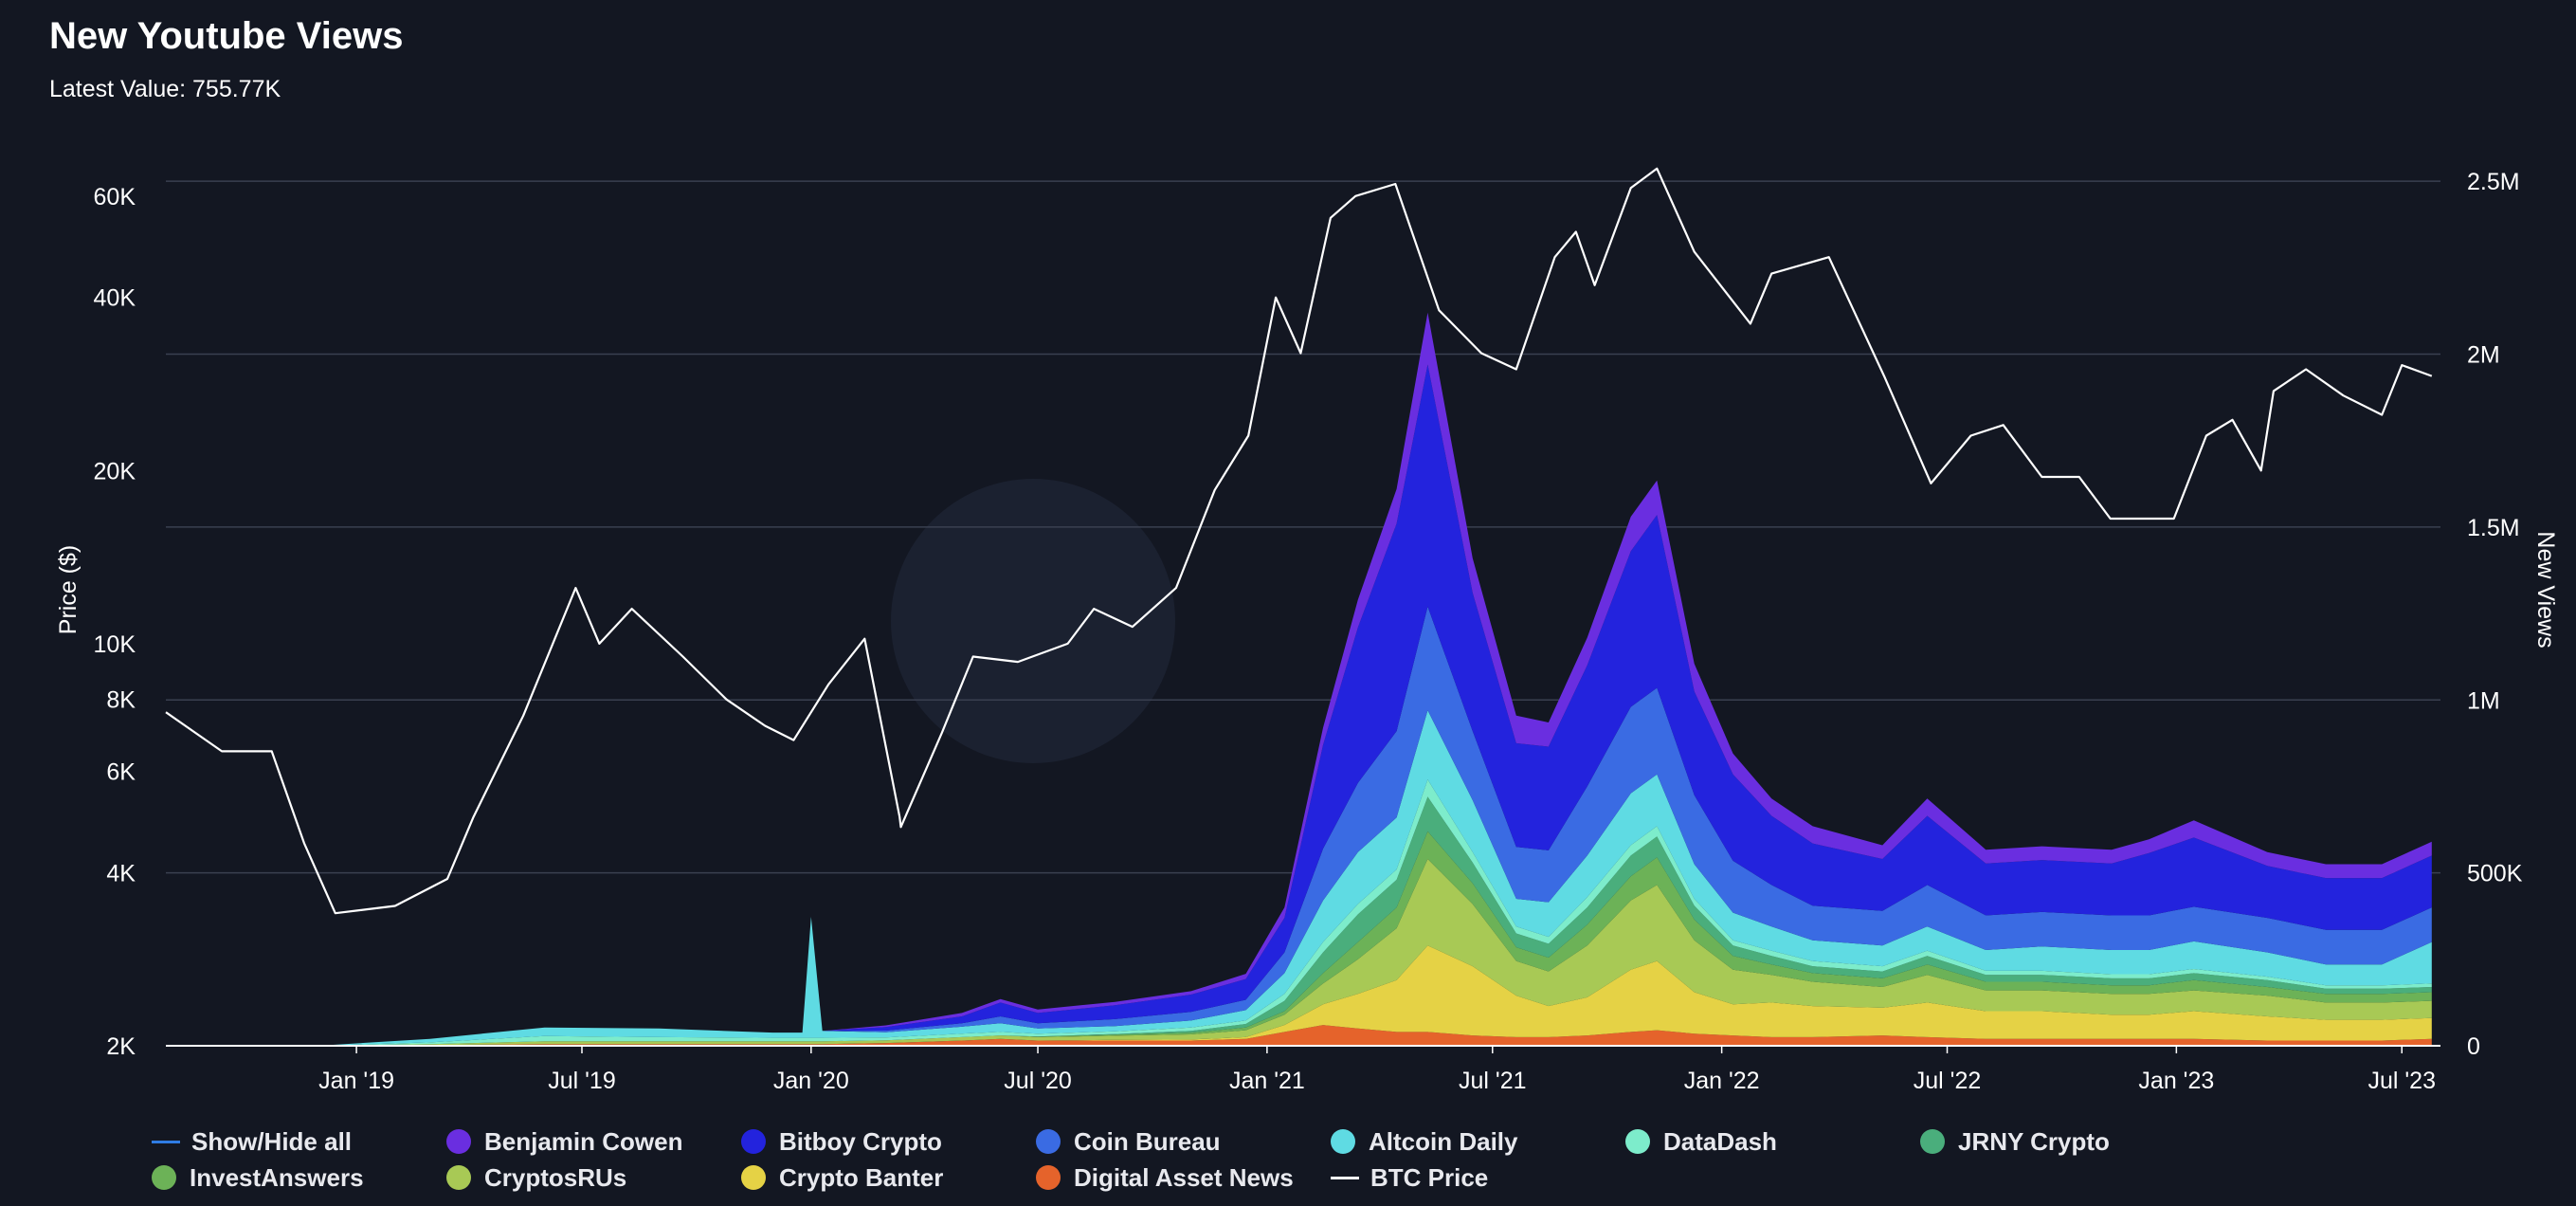 This screenshot has width=2576, height=1206. What do you see at coordinates (1443, 1141) in the screenshot?
I see `legend-label: Altcoin Daily` at bounding box center [1443, 1141].